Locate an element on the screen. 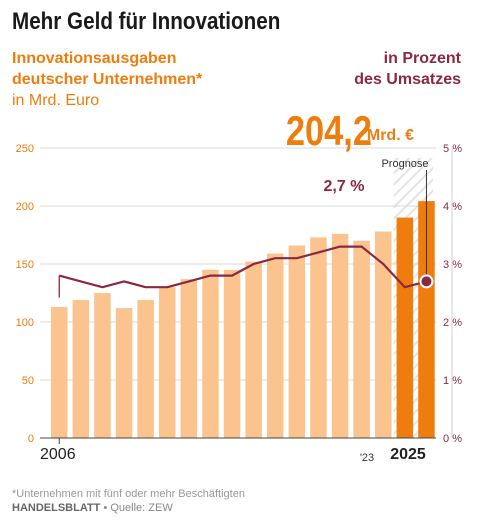 This screenshot has width=479, height=520. bar-2007 is located at coordinates (81, 368).